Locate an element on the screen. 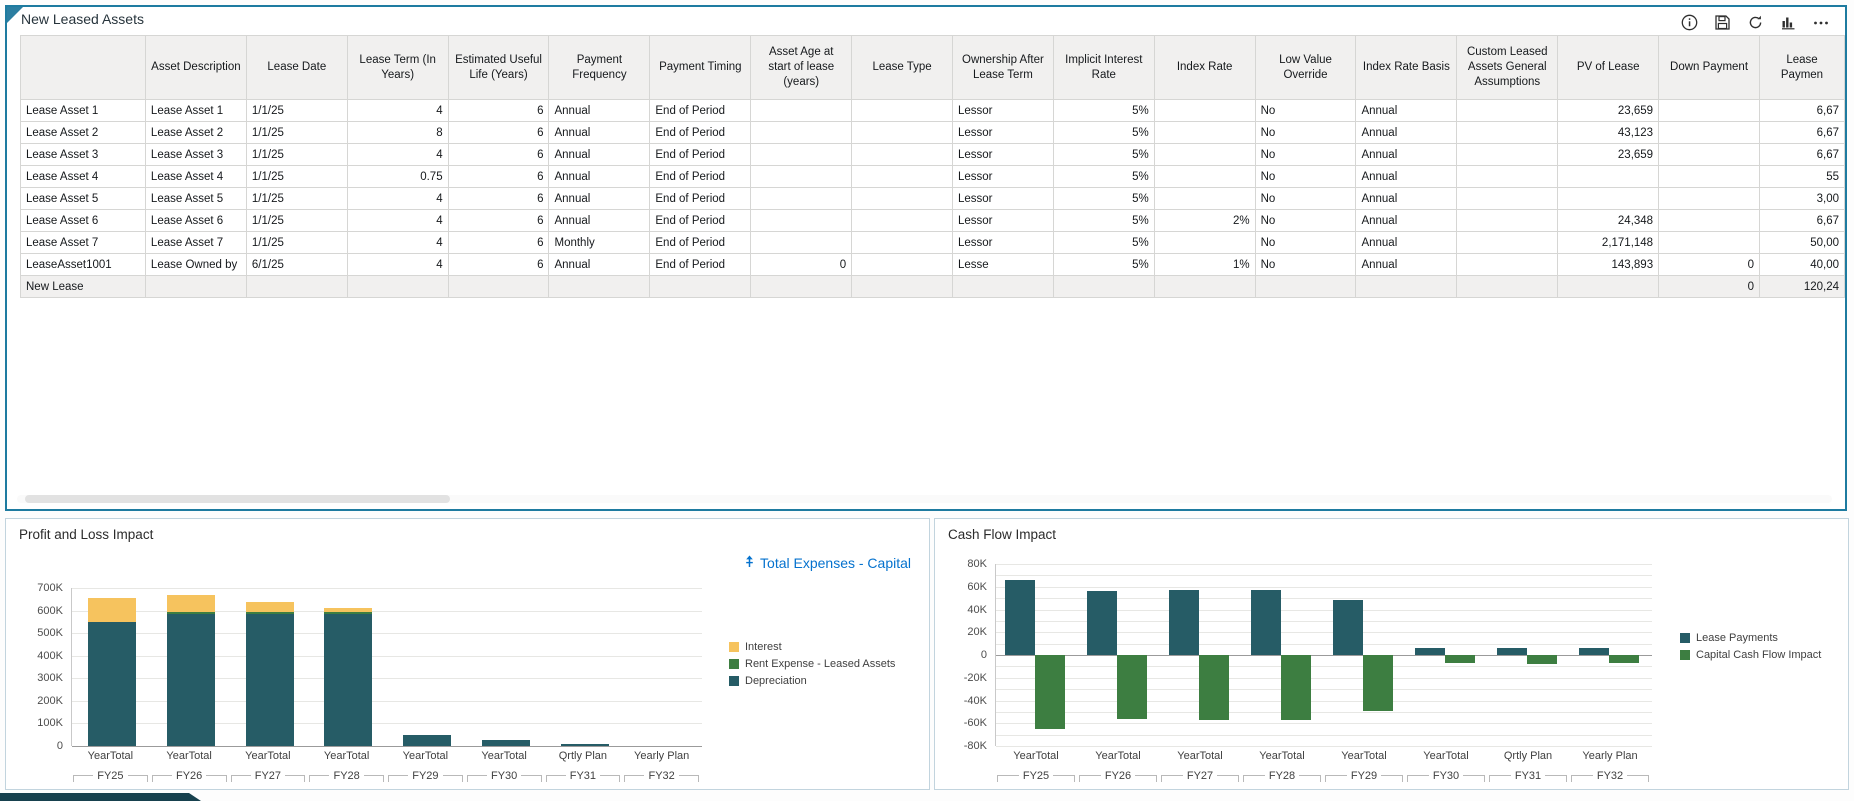 This screenshot has width=1854, height=801. grid-cell: 24,348 is located at coordinates (1608, 220).